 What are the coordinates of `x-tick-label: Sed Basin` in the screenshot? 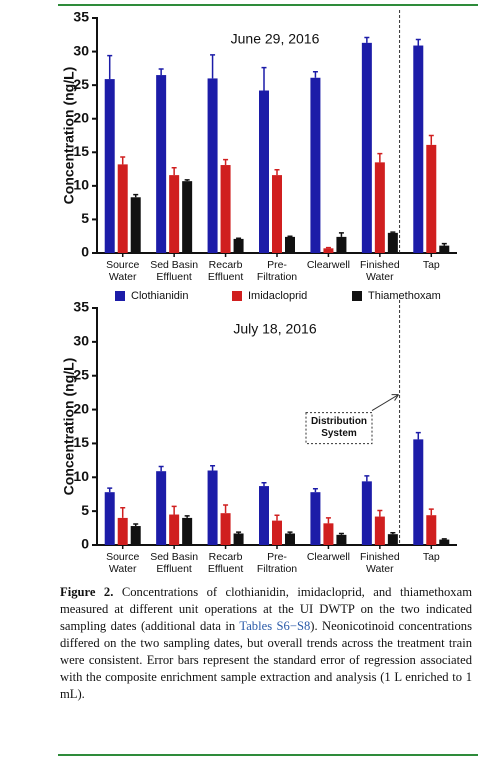 It's located at (174, 557).